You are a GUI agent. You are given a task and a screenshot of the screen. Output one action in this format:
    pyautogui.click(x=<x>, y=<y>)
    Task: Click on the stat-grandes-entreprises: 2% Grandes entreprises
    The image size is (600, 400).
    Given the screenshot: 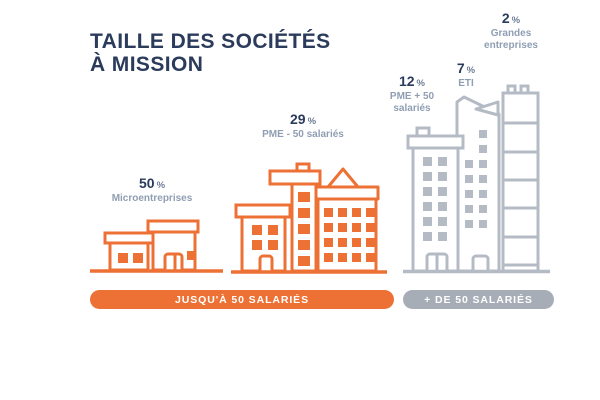 What is the action you would take?
    pyautogui.click(x=511, y=31)
    